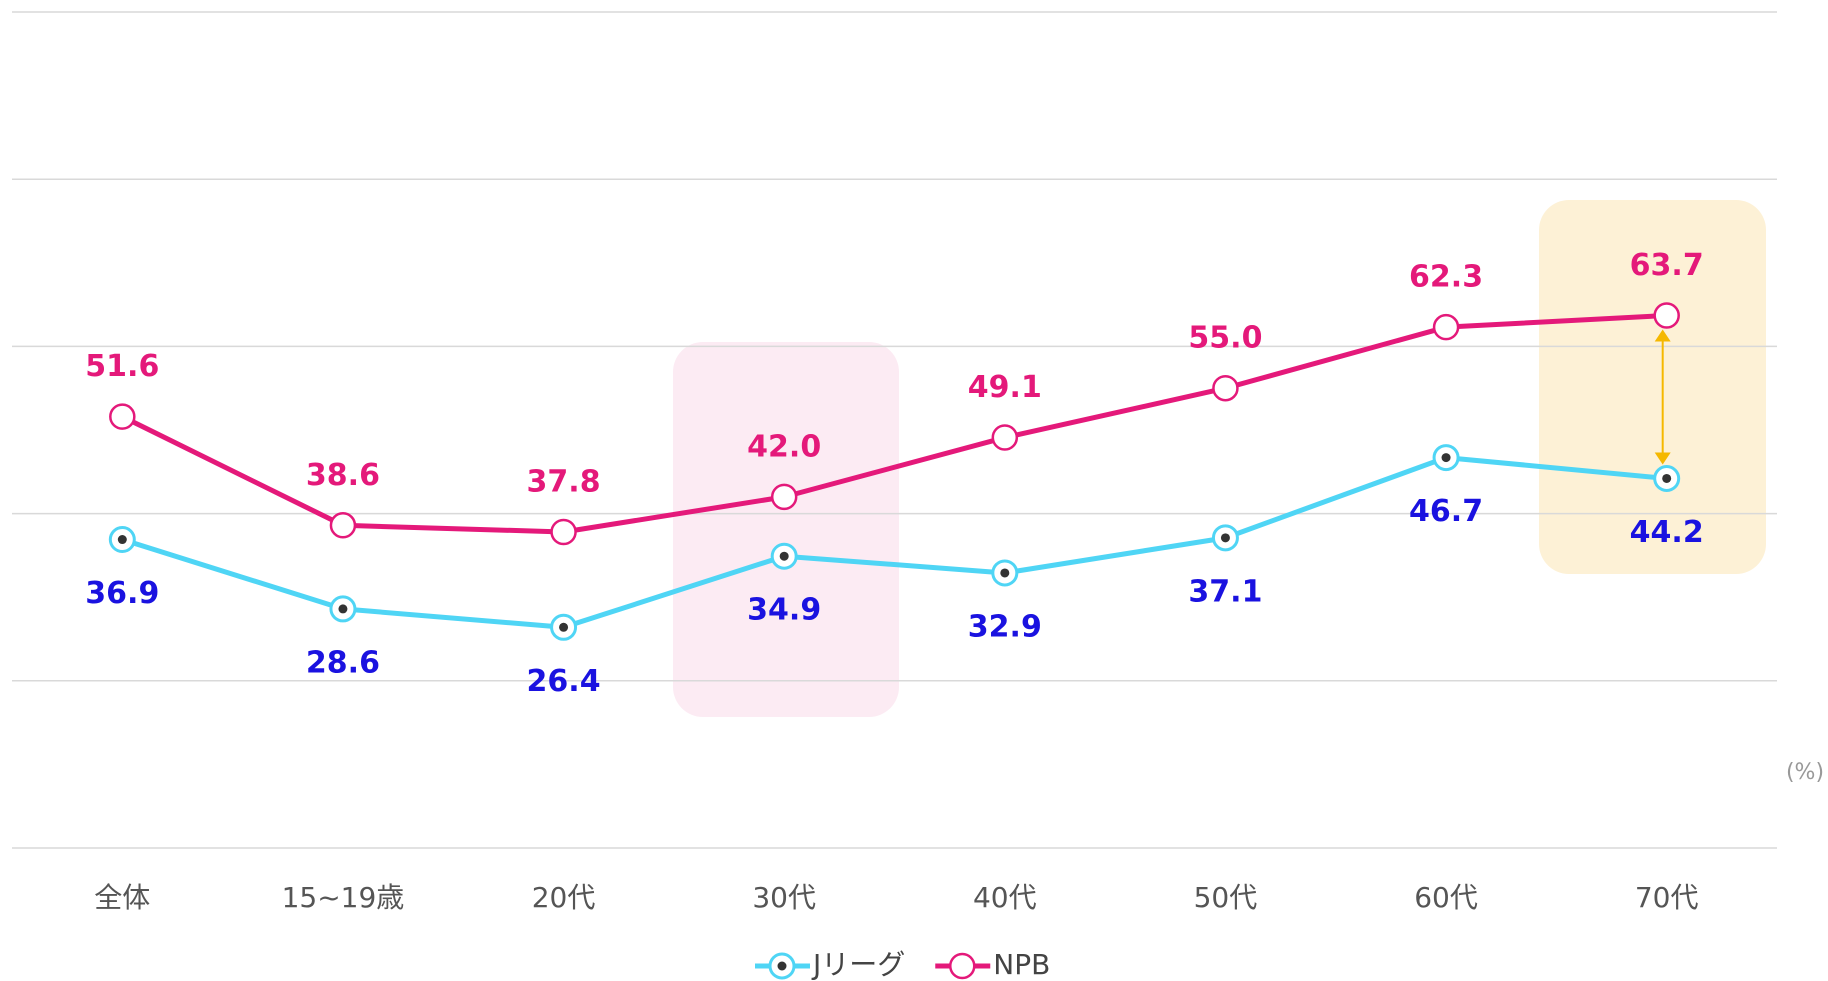 The width and height of the screenshot is (1828, 981). Describe the element at coordinates (1005, 626) in the screenshot. I see `data-label: 32.9` at that location.